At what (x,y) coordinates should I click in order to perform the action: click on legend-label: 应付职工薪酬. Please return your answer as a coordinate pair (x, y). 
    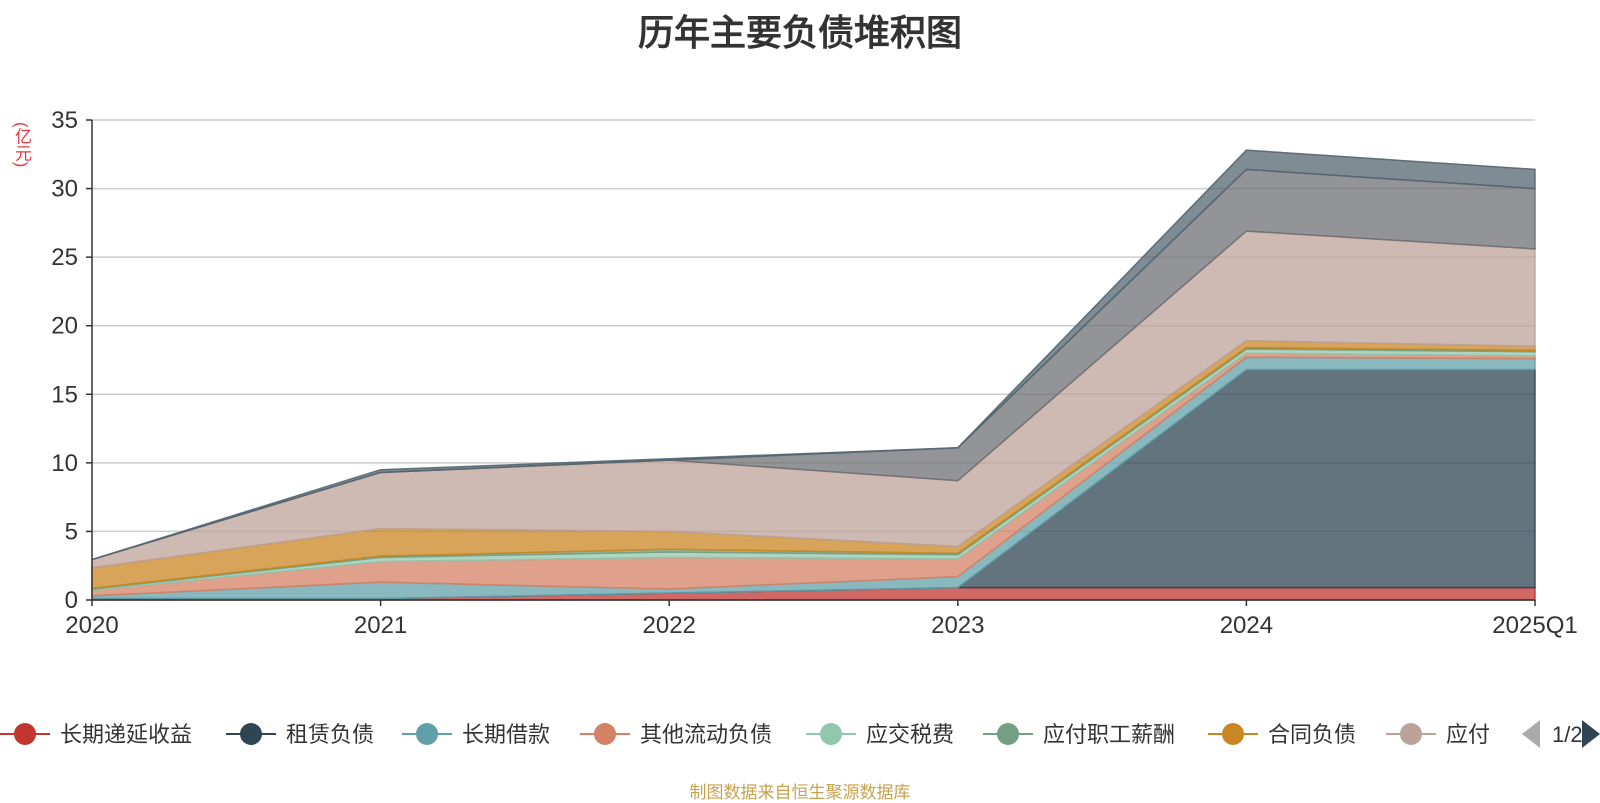
    Looking at the image, I should click on (1109, 734).